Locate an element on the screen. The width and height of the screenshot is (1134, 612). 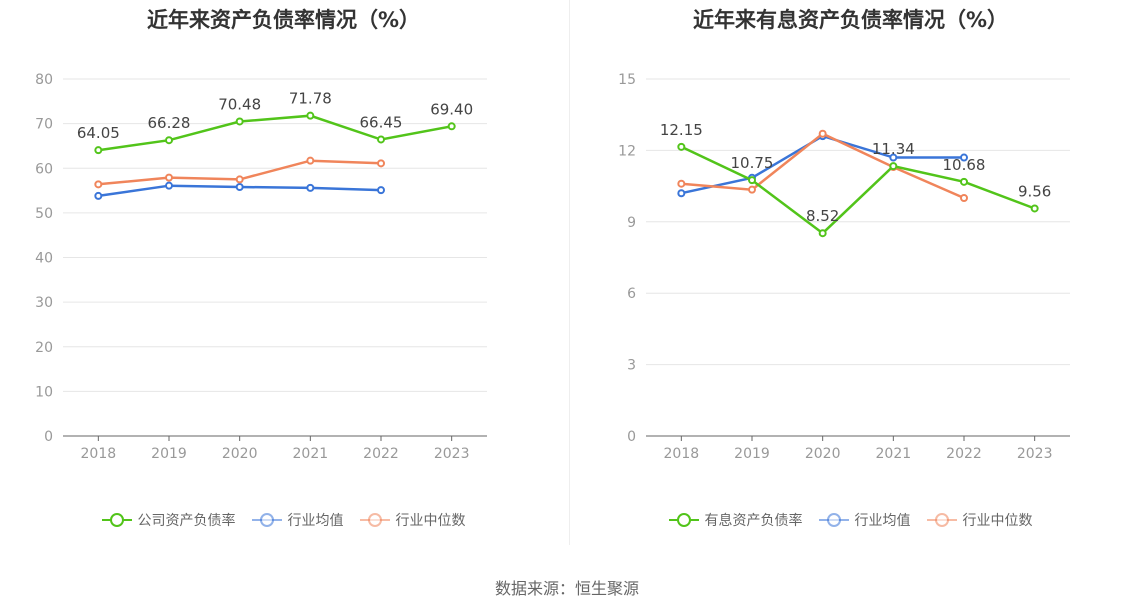
data-label: 10.75 is located at coordinates (752, 163).